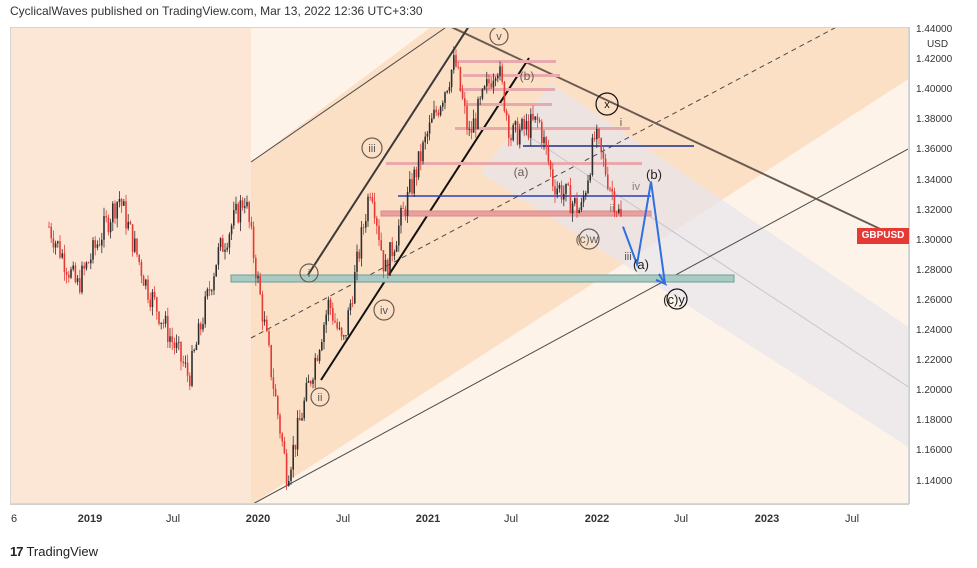 This screenshot has width=977, height=568. Describe the element at coordinates (934, 330) in the screenshot. I see `price-tick-label: 1.24000` at that location.